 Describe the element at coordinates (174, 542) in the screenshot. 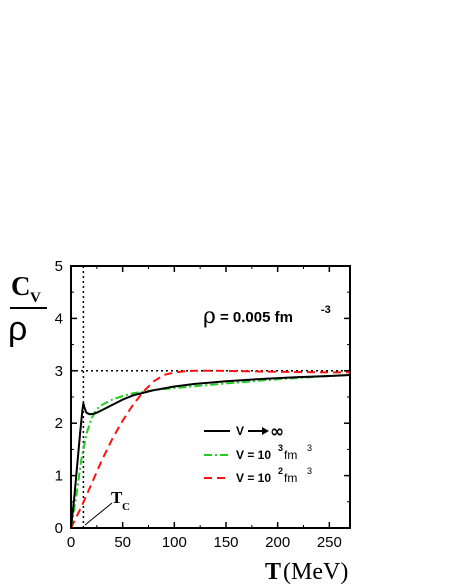

I see `x-tick-label-2: 100` at that location.